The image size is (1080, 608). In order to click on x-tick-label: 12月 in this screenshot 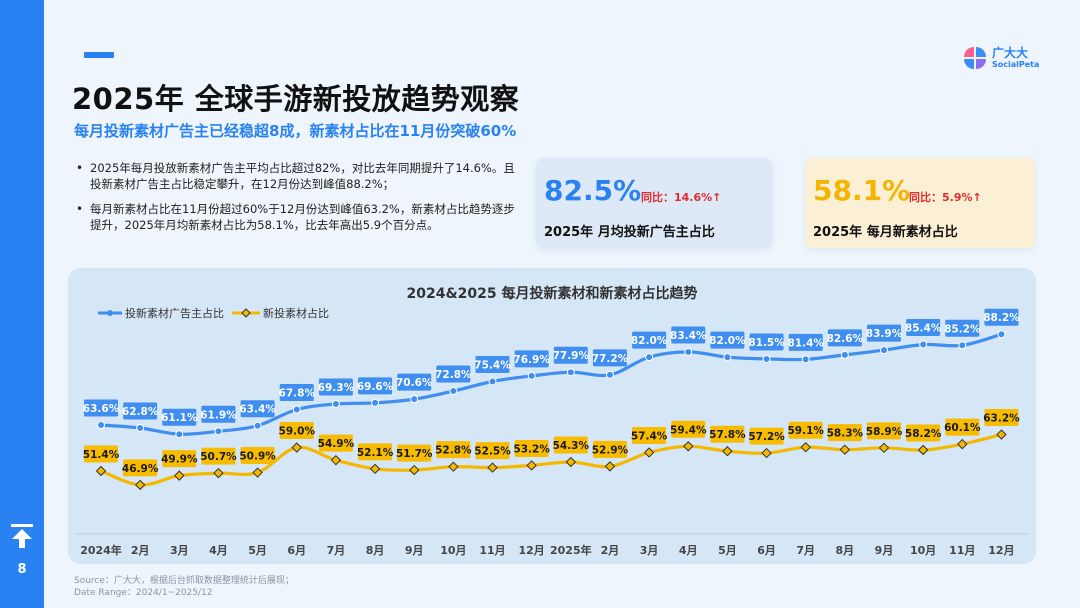, I will do `click(531, 550)`.